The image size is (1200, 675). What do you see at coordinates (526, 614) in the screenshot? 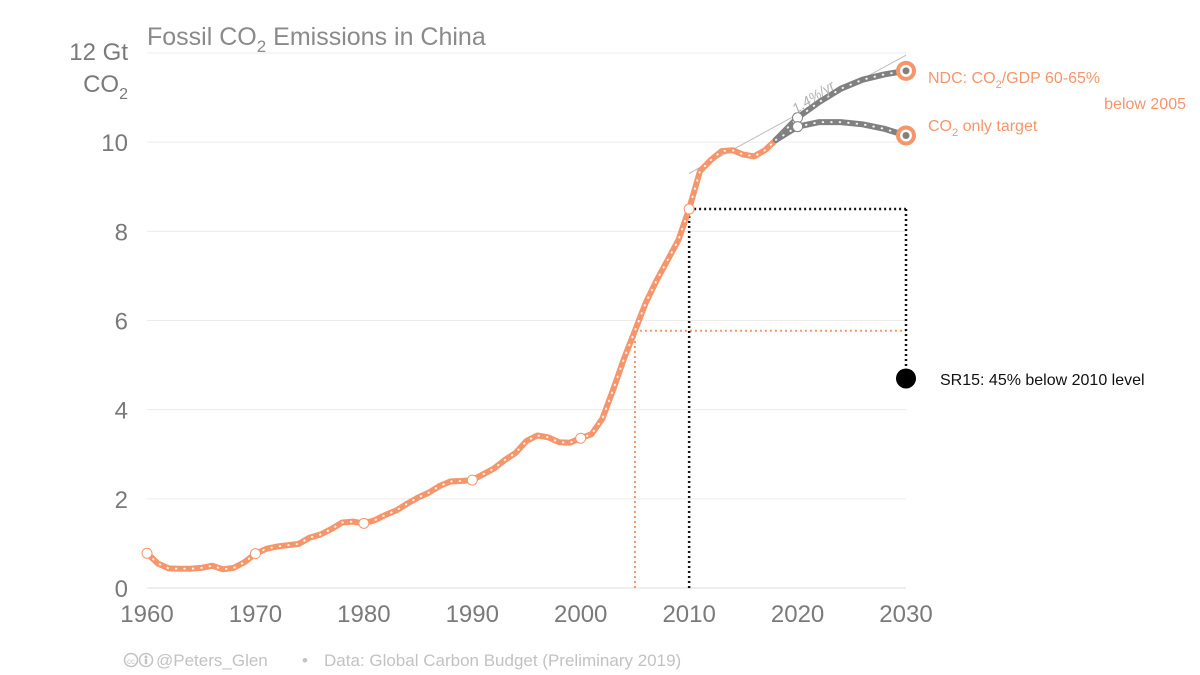
I see `x-tick-labels: 1960 1970 1980 1990 2000 2010 2020 2030` at bounding box center [526, 614].